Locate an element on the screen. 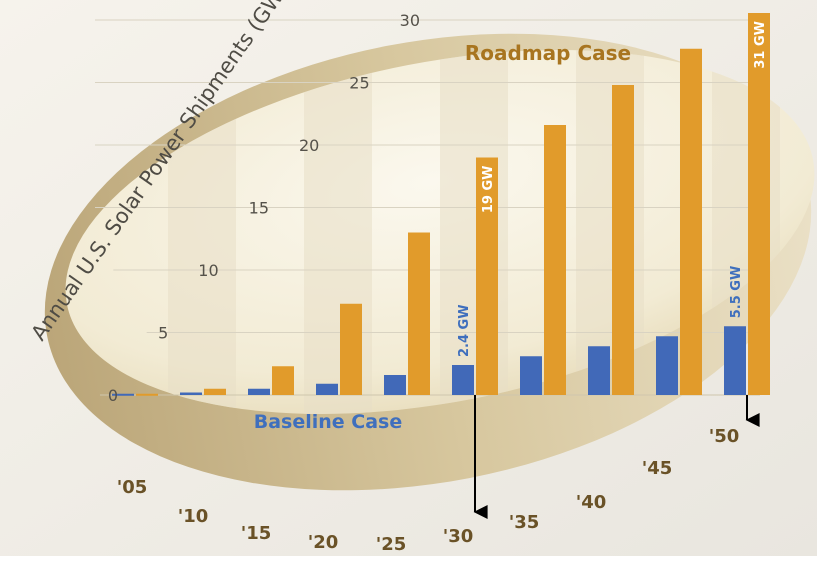 Image resolution: width=817 pixels, height=561 pixels. x-tick-label: '05 is located at coordinates (132, 487).